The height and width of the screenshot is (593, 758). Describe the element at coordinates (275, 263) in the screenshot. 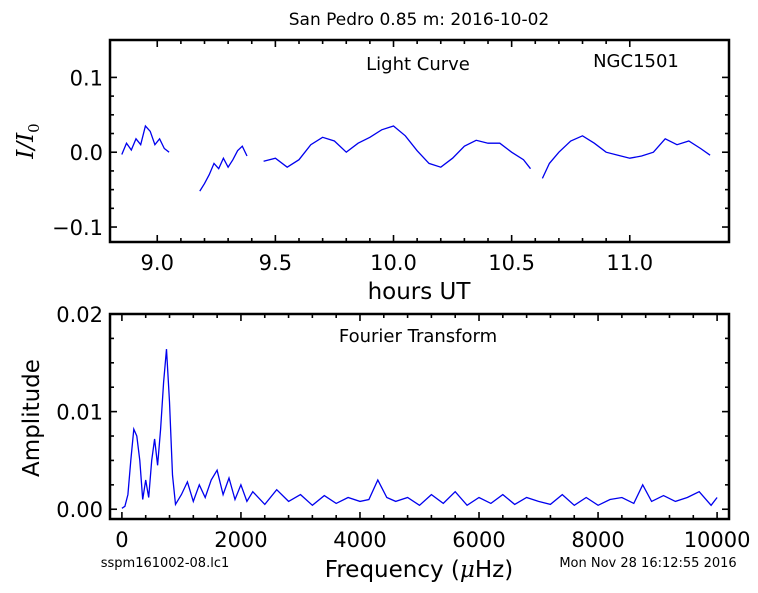

I see `light-curve-xtick-label: 9.5` at that location.